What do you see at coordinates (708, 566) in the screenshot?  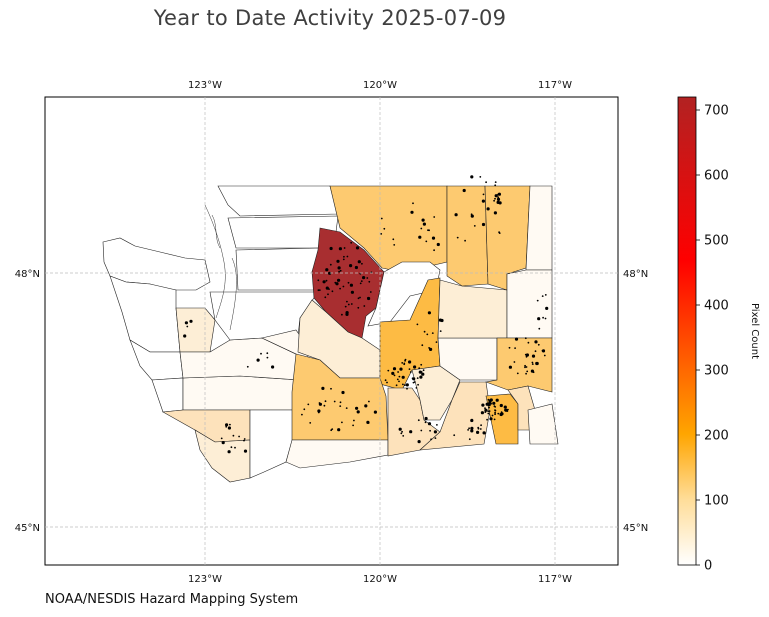 I see `colorbar-tick-label: 0` at bounding box center [708, 566].